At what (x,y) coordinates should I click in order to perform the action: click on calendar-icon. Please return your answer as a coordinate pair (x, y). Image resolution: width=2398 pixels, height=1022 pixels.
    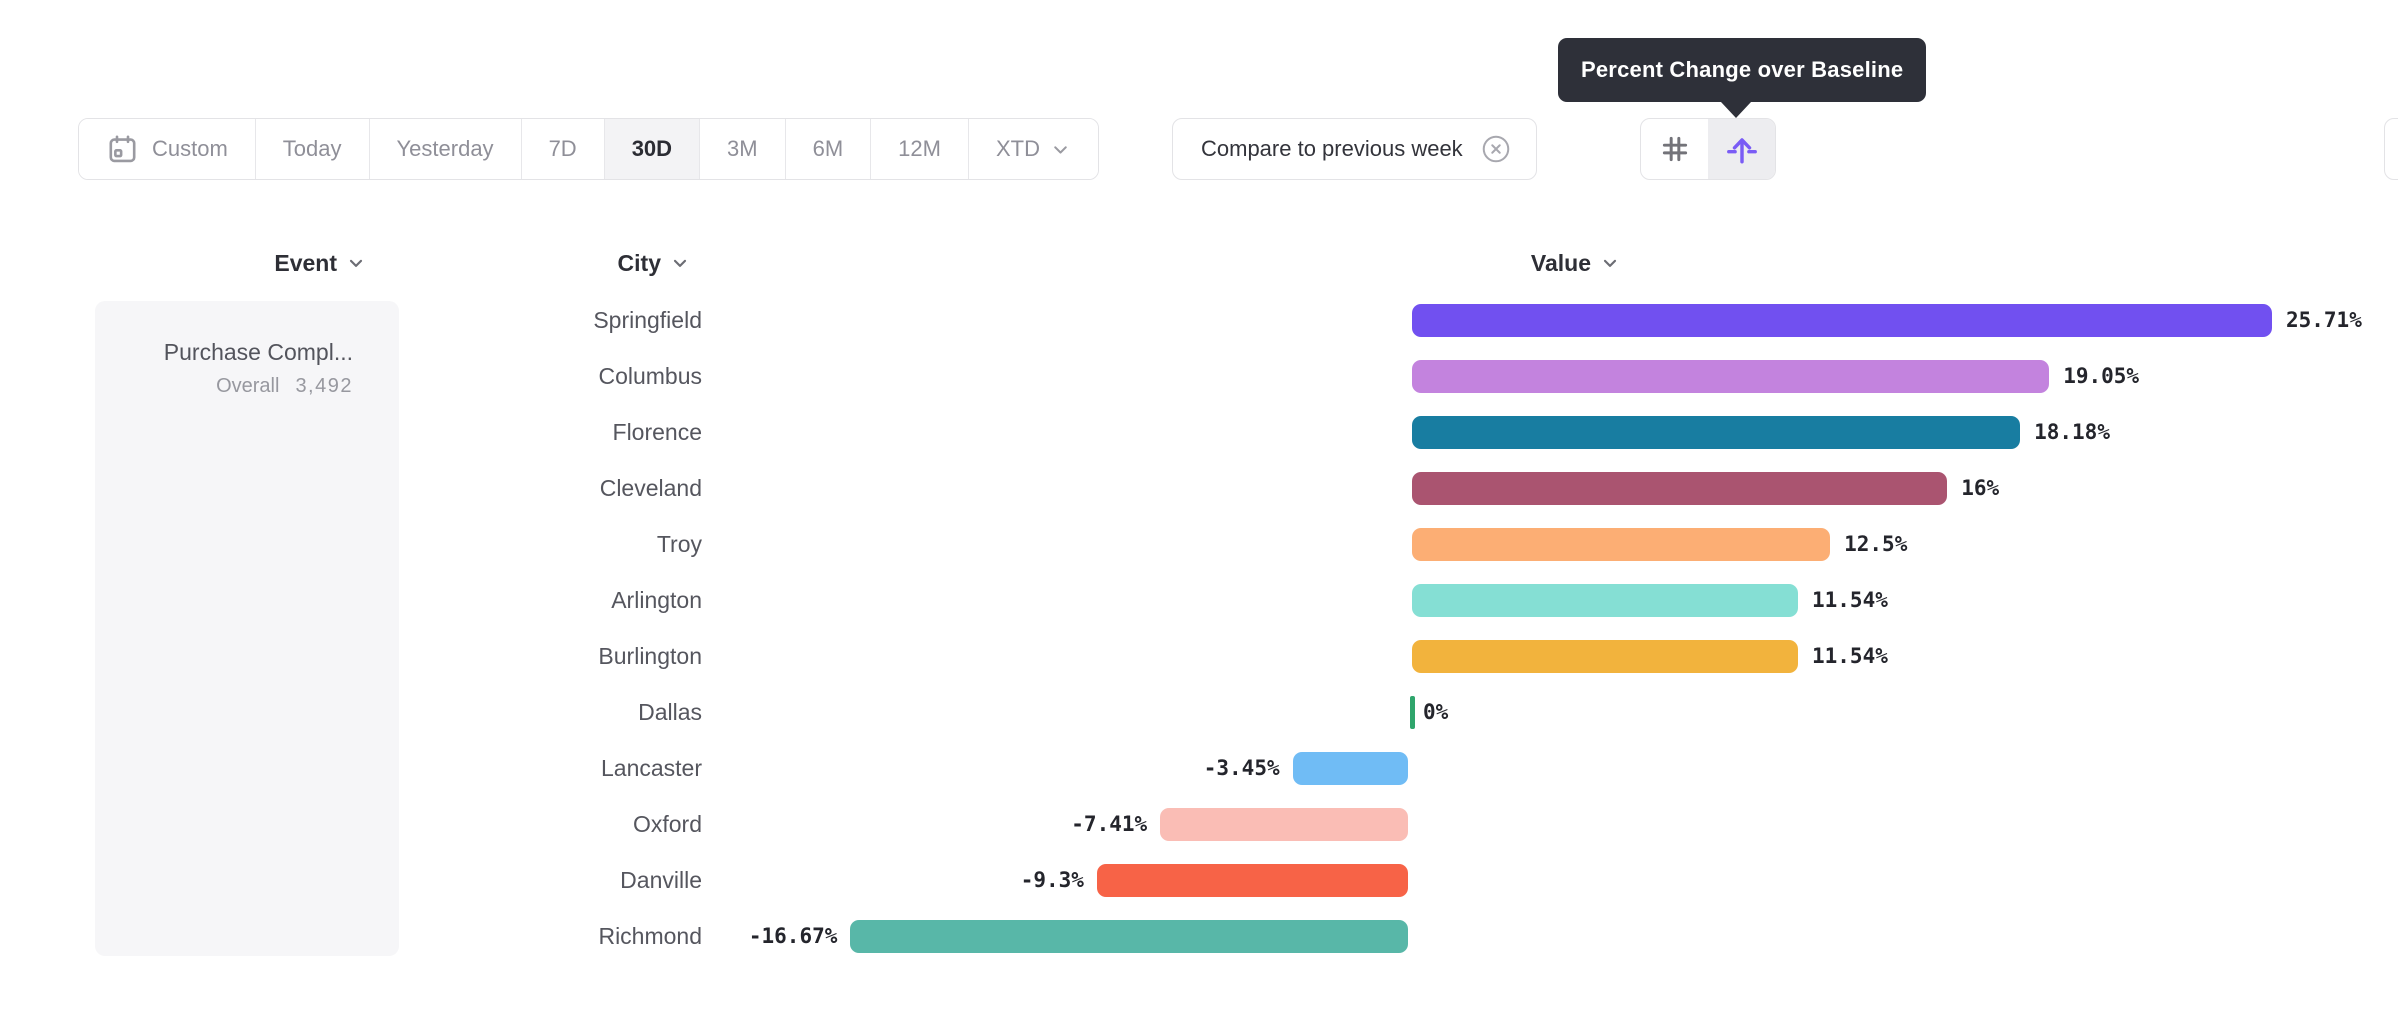
    Looking at the image, I should click on (122, 149).